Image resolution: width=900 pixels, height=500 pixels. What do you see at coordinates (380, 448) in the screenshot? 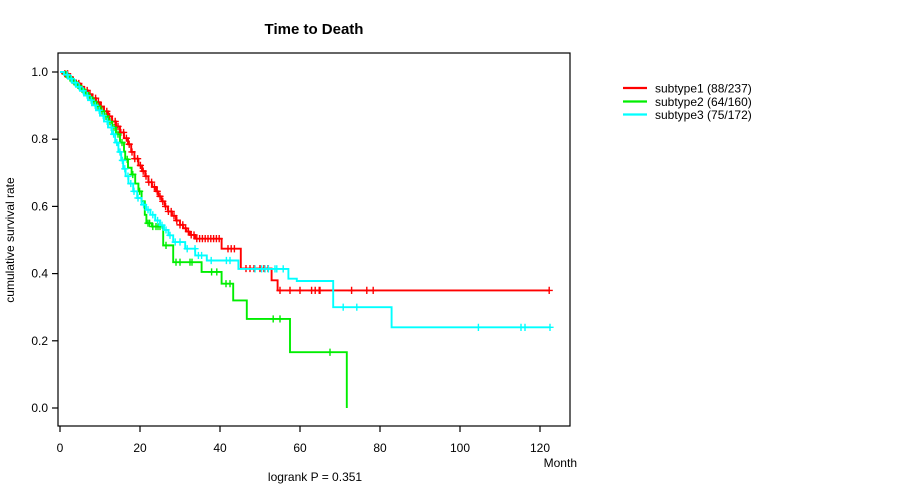
I see `x-tick-label: 80` at bounding box center [380, 448].